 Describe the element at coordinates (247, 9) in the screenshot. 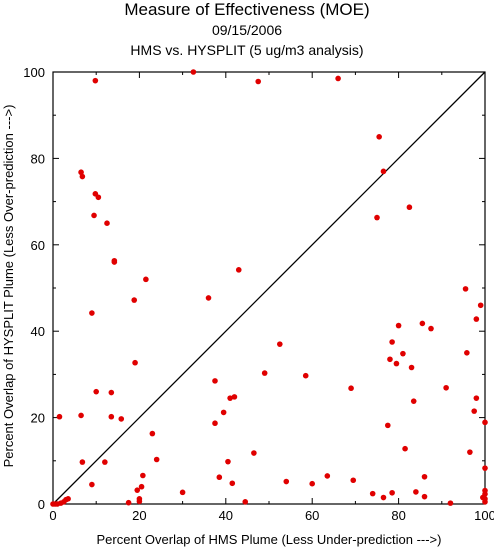

I see `chart-title: Measure of Effectiveness (MOE)` at that location.